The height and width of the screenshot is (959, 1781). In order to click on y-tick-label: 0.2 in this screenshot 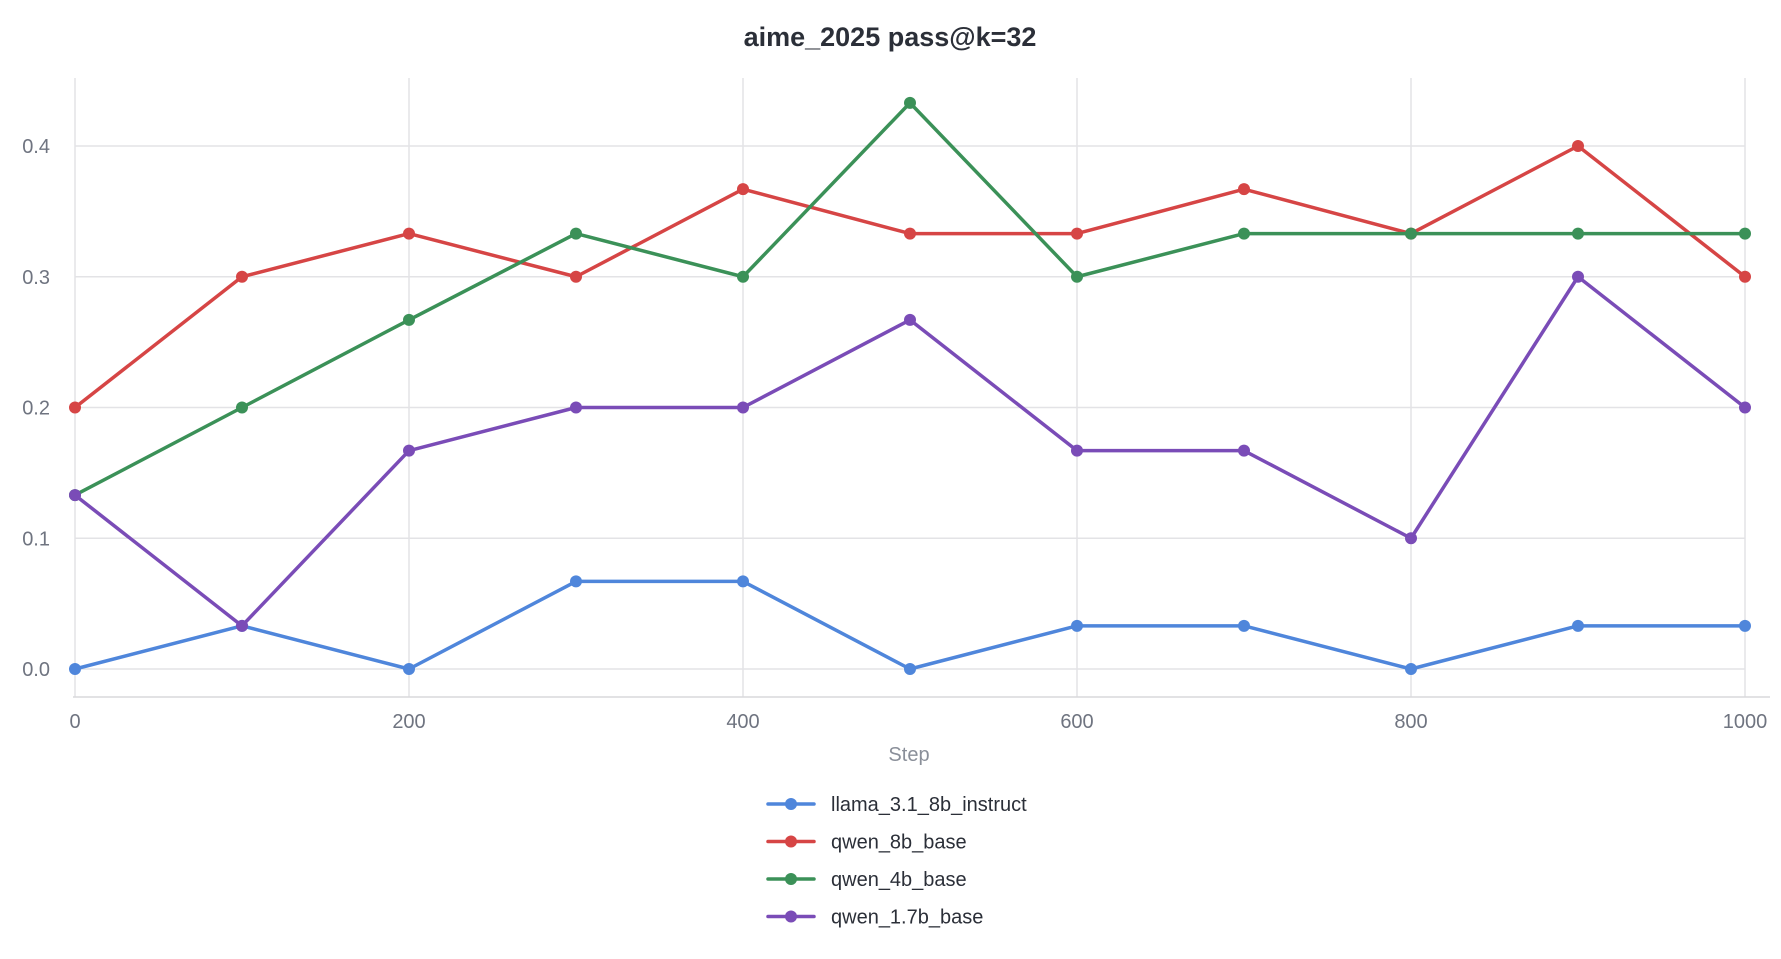, I will do `click(36, 409)`.